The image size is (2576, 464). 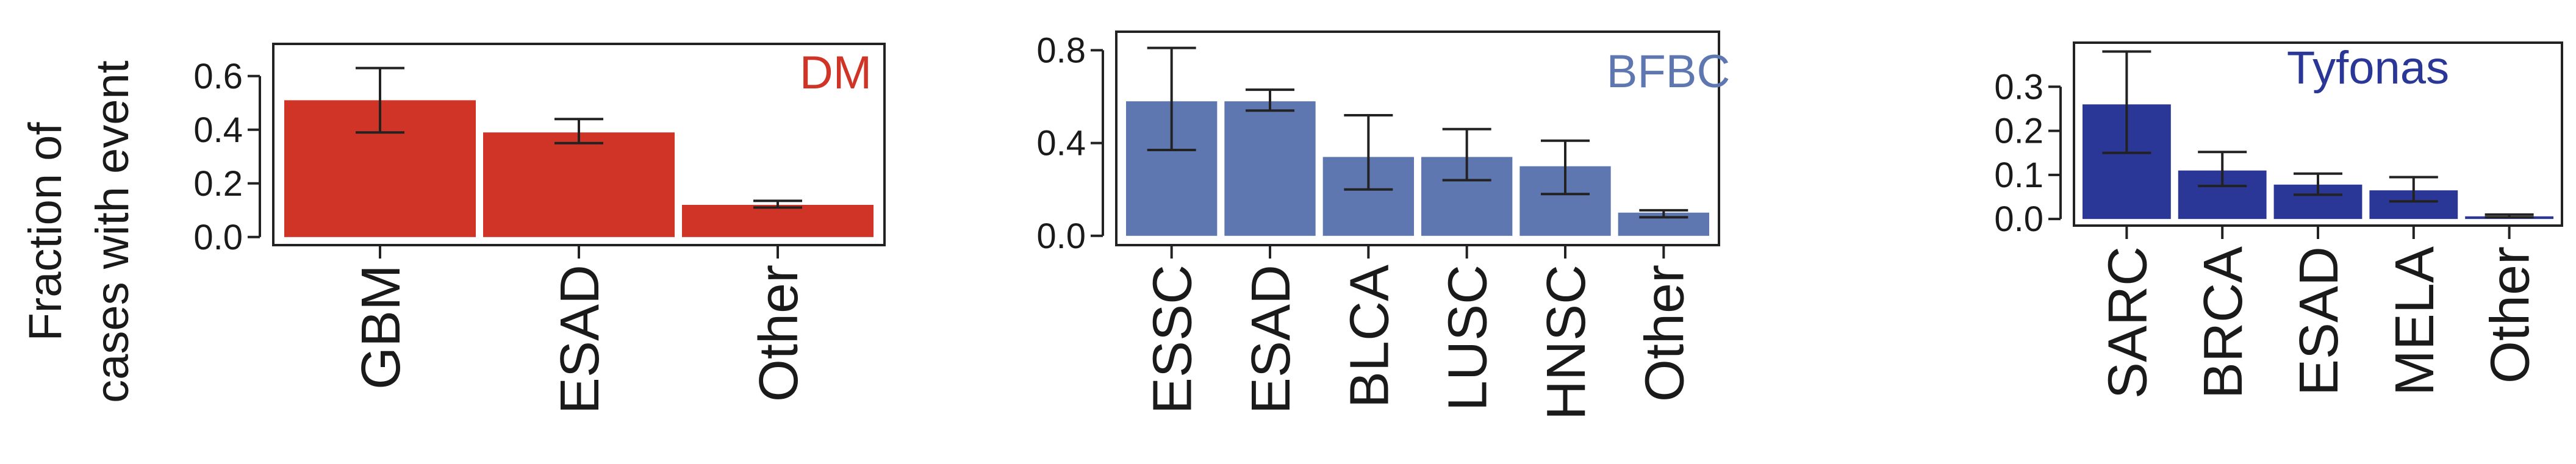 What do you see at coordinates (2019, 87) in the screenshot?
I see `y-tick-label: 0.3` at bounding box center [2019, 87].